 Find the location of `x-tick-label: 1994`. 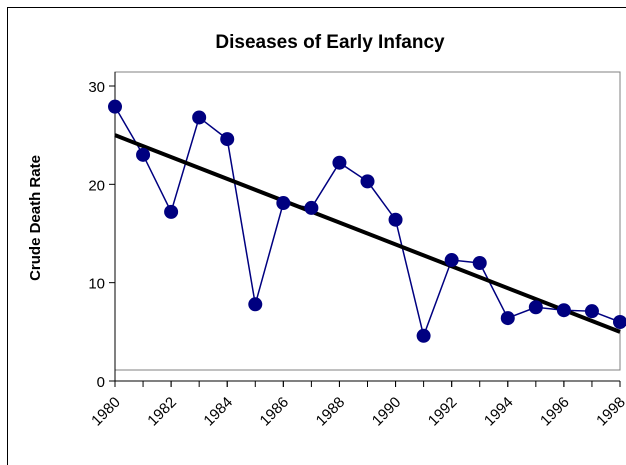

x-tick-label: 1994 is located at coordinates (499, 412).